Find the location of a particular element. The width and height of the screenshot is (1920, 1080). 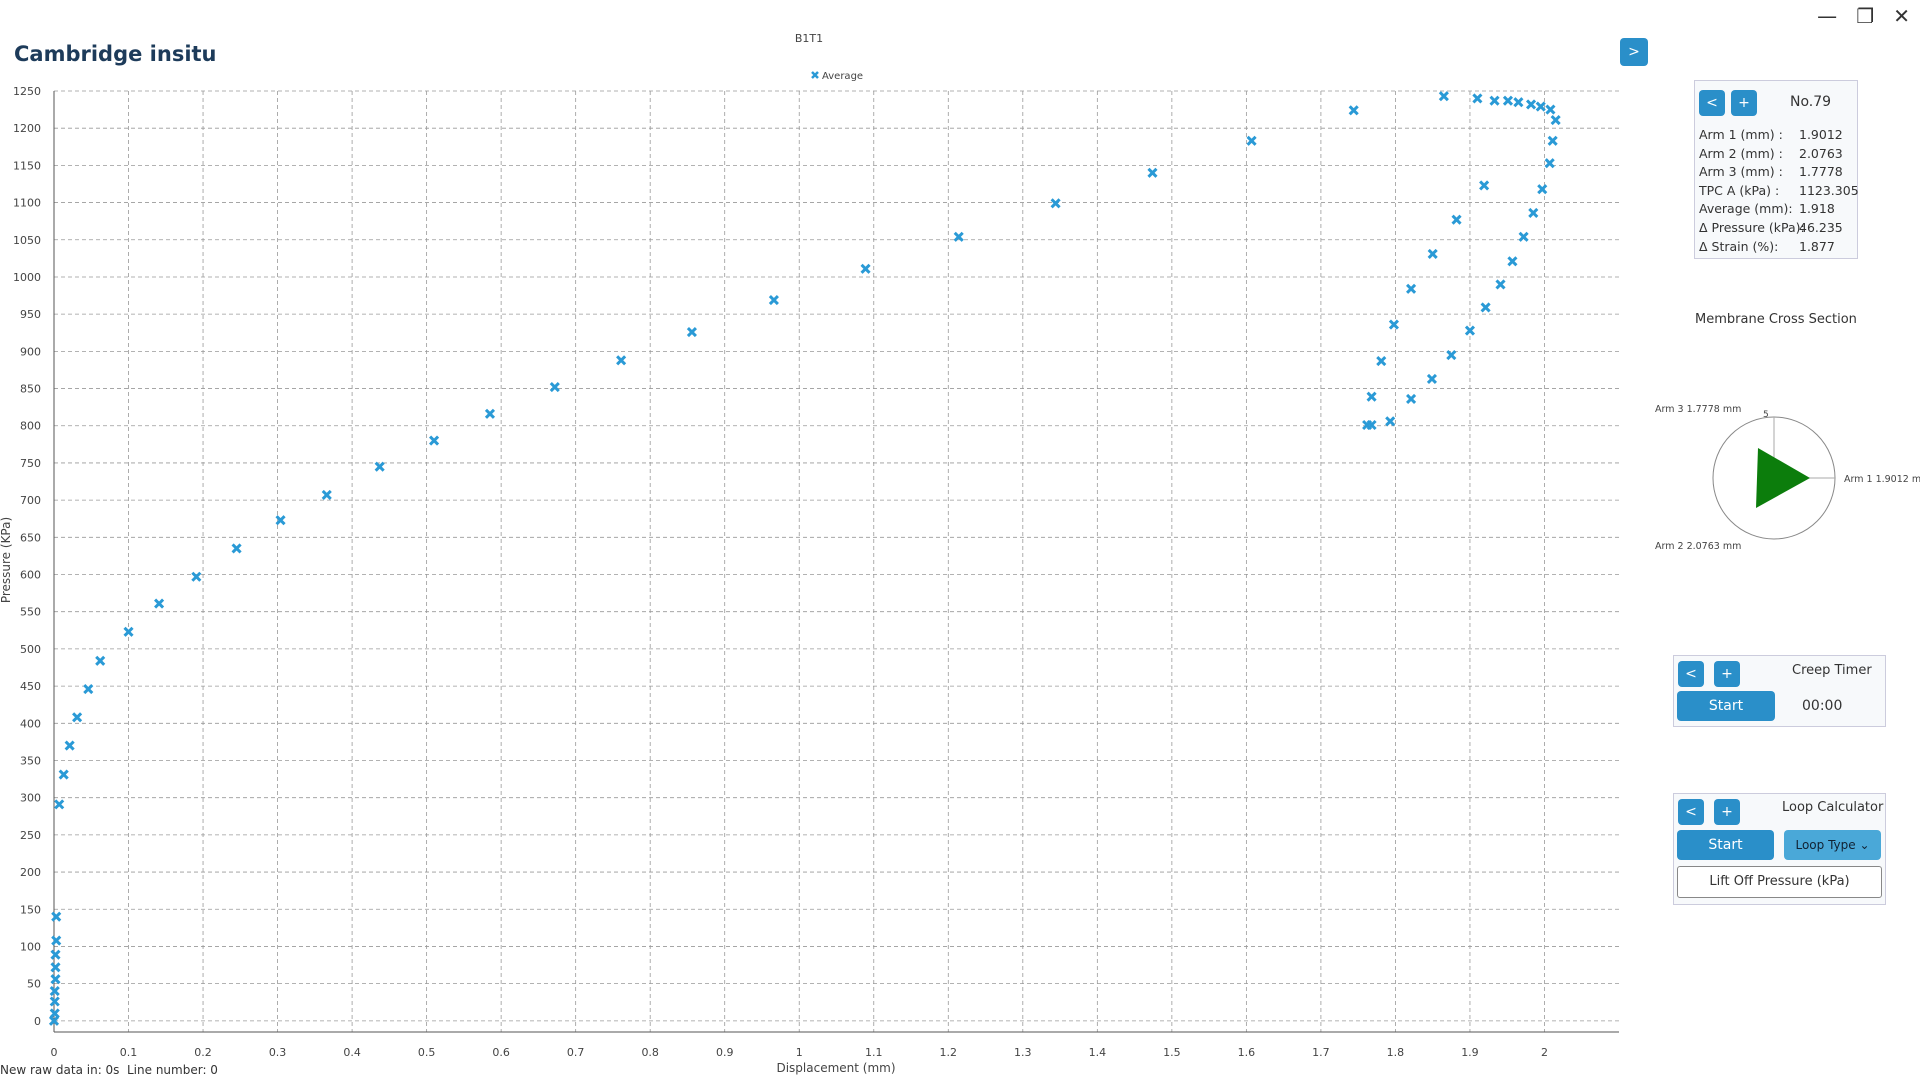

reading-row: TPC A (kPa) : 1123.305 is located at coordinates (1779, 192).